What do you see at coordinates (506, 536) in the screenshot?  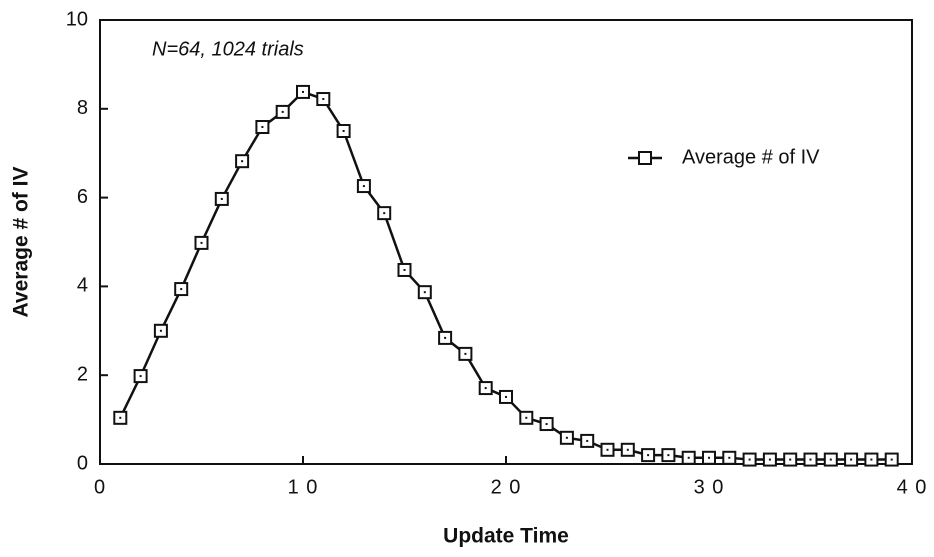 I see `x-axis-title: Update Time` at bounding box center [506, 536].